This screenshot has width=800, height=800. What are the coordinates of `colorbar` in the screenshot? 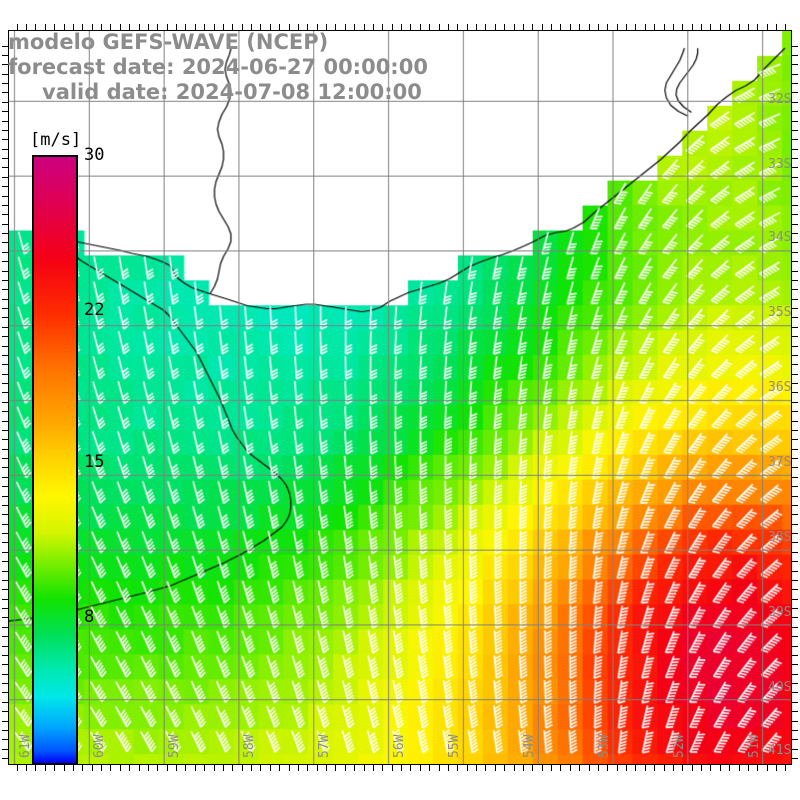 It's located at (55, 460).